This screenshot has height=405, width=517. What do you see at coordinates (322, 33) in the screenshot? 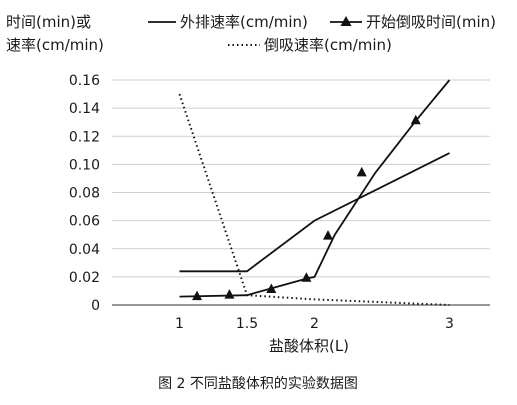
I see `legend: 外排速率(cm/min) 开始倒吸时间(min) 倒吸速率(cm/min)` at bounding box center [322, 33].